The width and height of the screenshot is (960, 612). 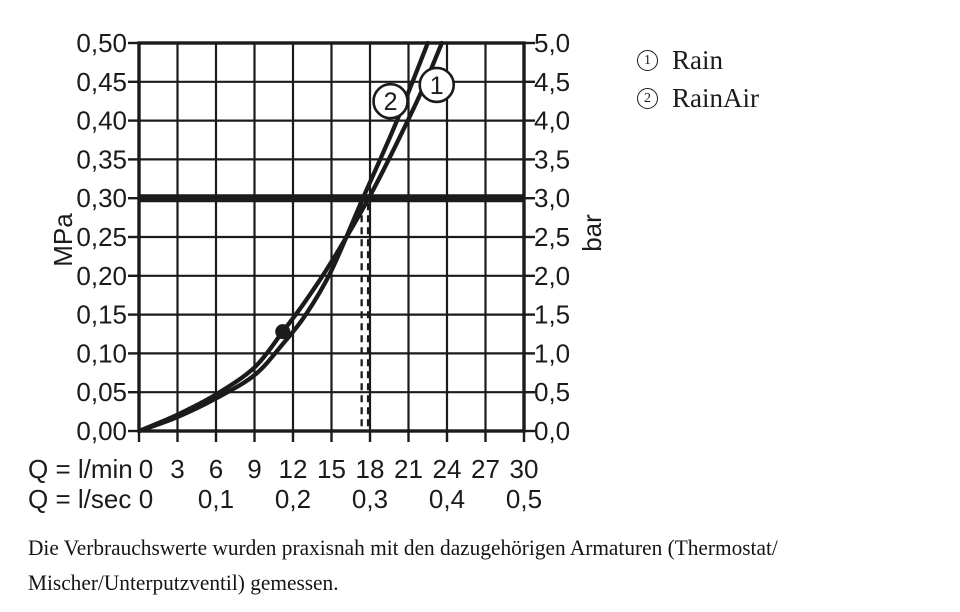 What do you see at coordinates (146, 469) in the screenshot?
I see `x-lmin-tick-label: 0` at bounding box center [146, 469].